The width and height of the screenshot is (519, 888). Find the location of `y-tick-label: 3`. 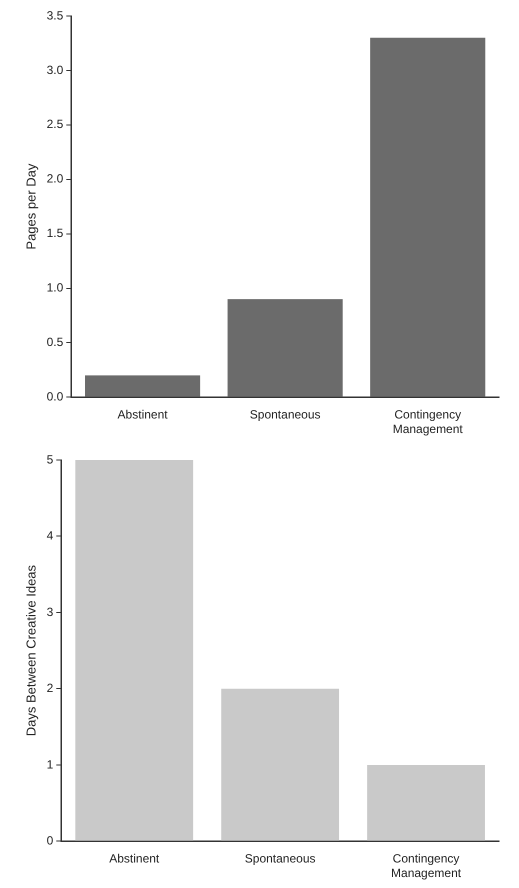

y-tick-label: 3 is located at coordinates (50, 611).